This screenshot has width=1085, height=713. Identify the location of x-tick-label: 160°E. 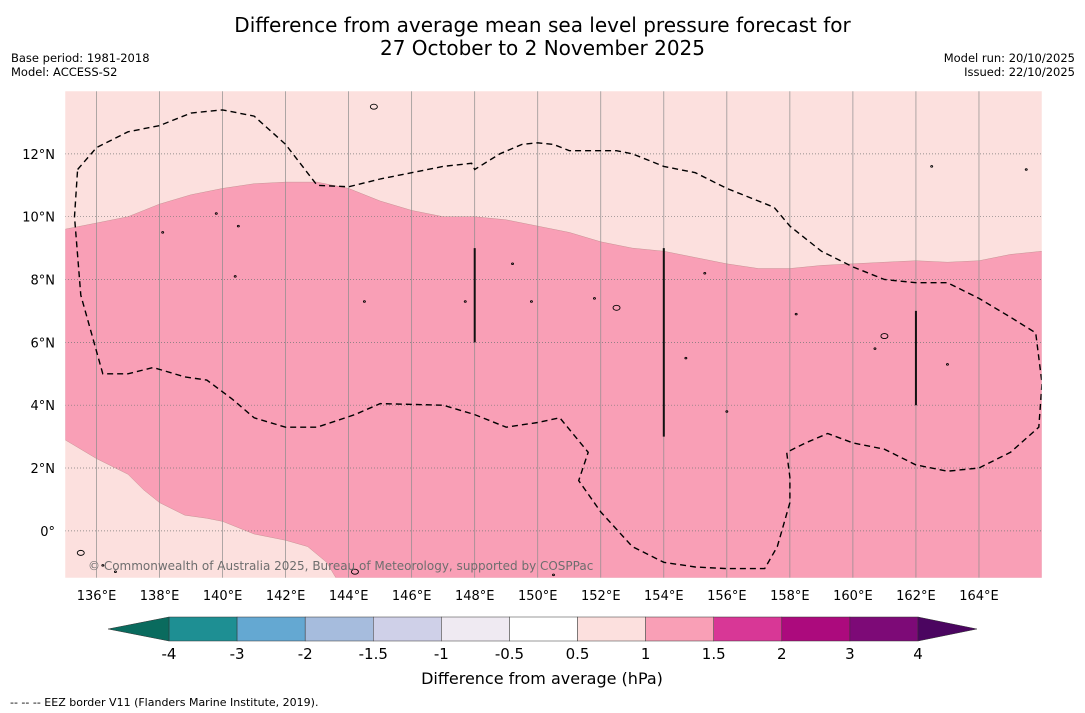
(853, 596).